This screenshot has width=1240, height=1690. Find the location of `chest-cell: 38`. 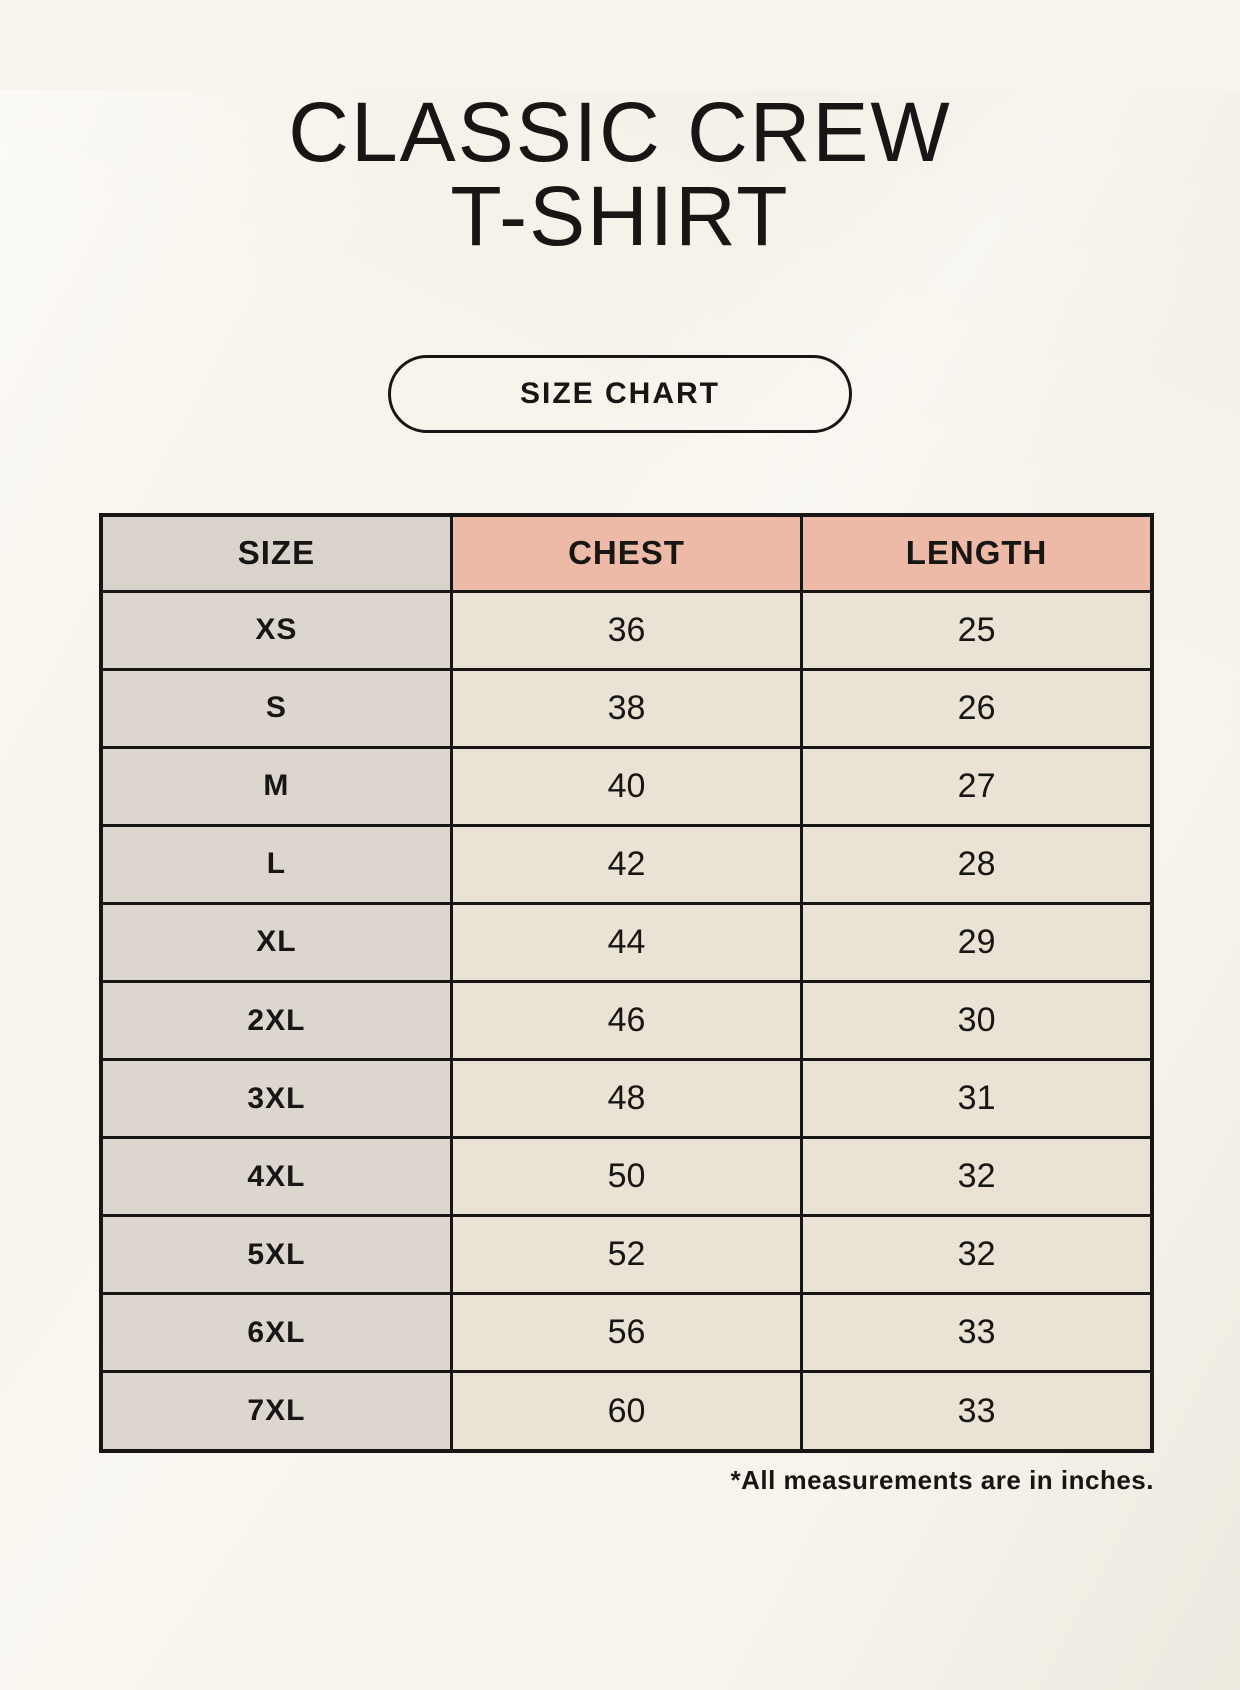

chest-cell: 38 is located at coordinates (626, 708).